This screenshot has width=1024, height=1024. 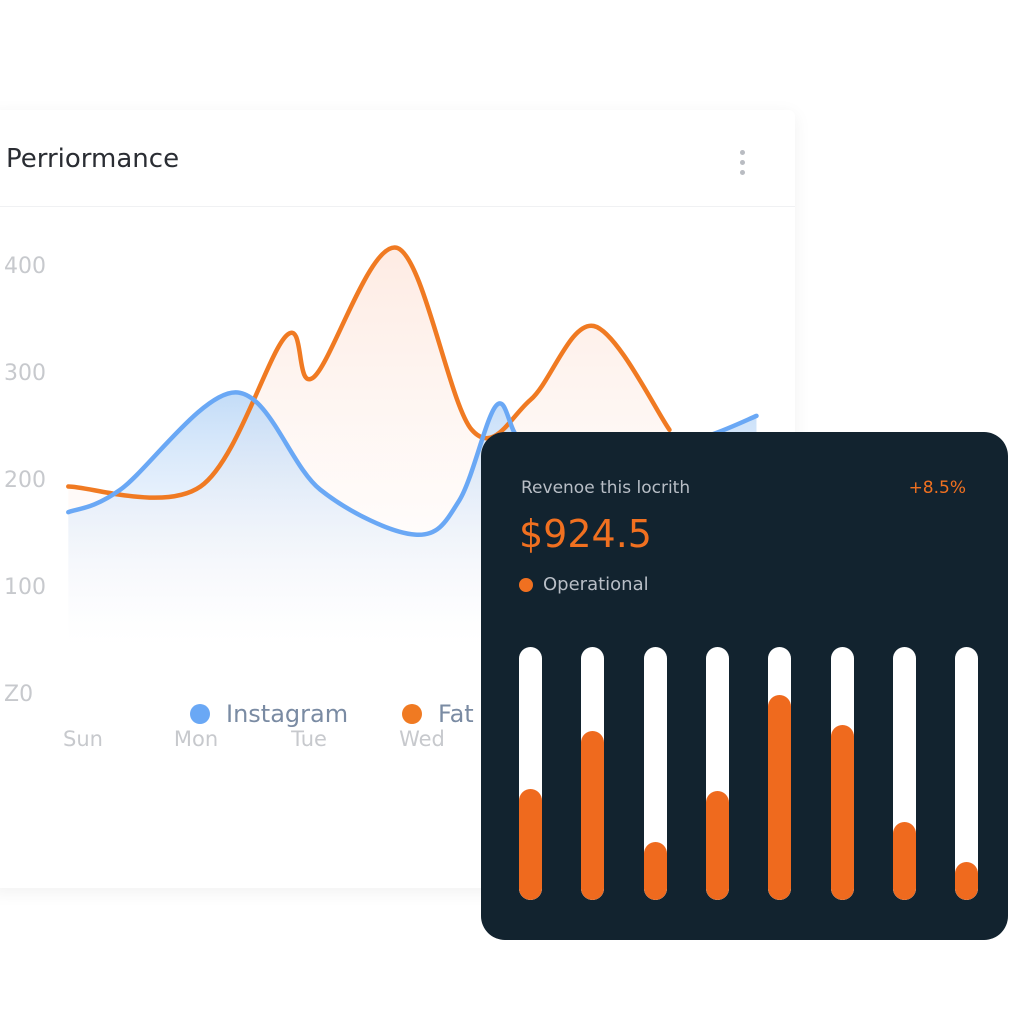 I want to click on legend-label: Fat, so click(x=456, y=714).